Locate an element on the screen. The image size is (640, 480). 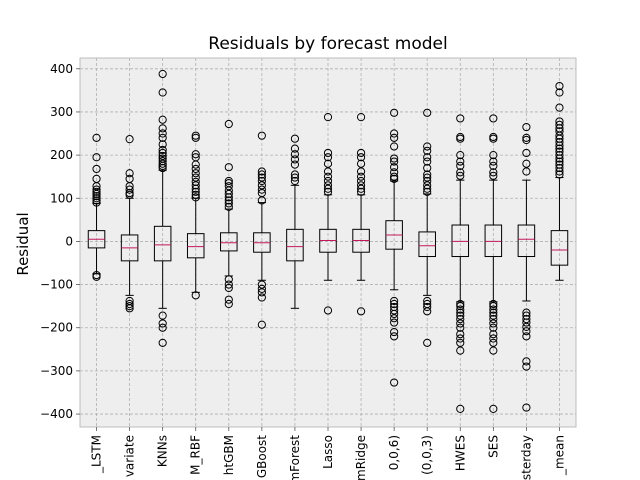
x-tick-label: Lasso is located at coordinates (328, 452).